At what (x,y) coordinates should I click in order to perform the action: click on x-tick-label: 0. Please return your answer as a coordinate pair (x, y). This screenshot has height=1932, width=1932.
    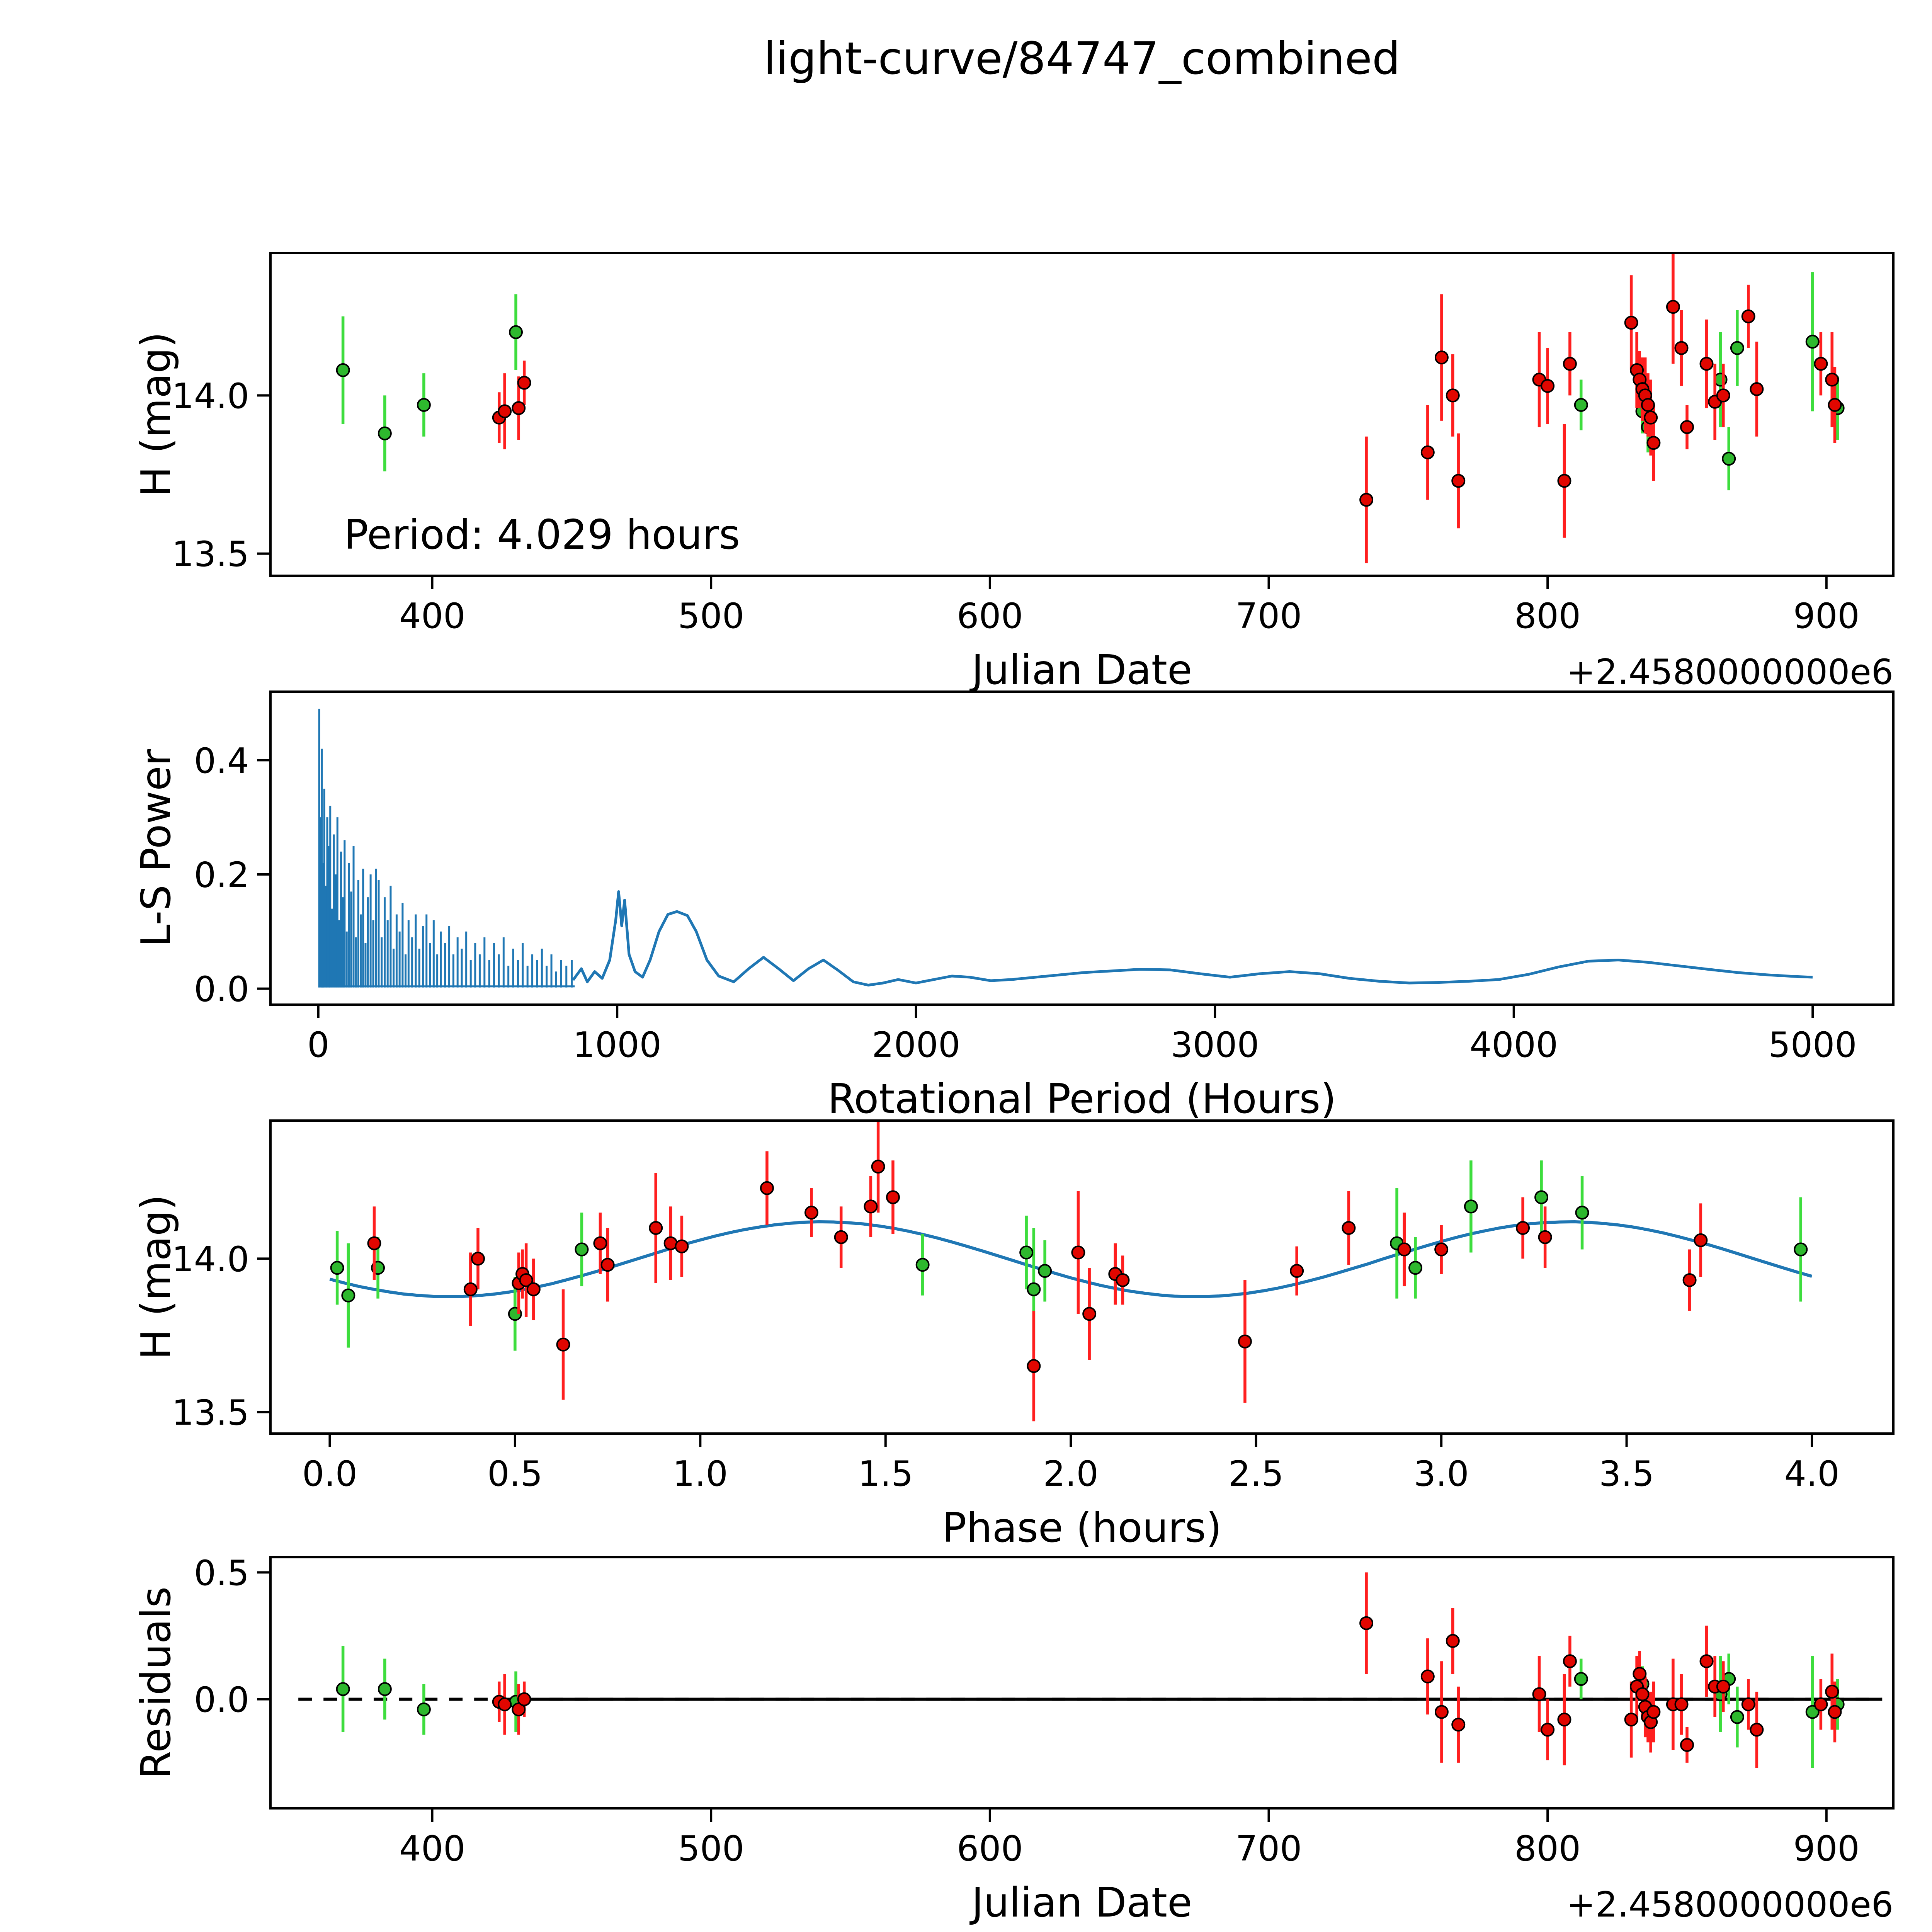
    Looking at the image, I should click on (318, 1045).